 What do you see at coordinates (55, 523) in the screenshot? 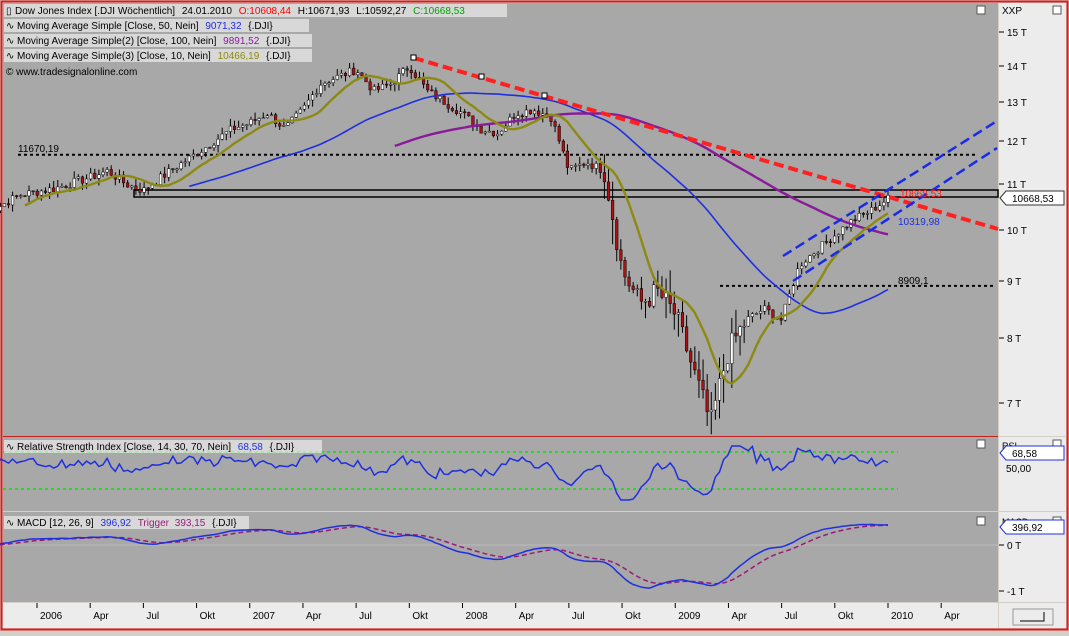
I see `macd-label: MACD [12, 26, 9]` at bounding box center [55, 523].